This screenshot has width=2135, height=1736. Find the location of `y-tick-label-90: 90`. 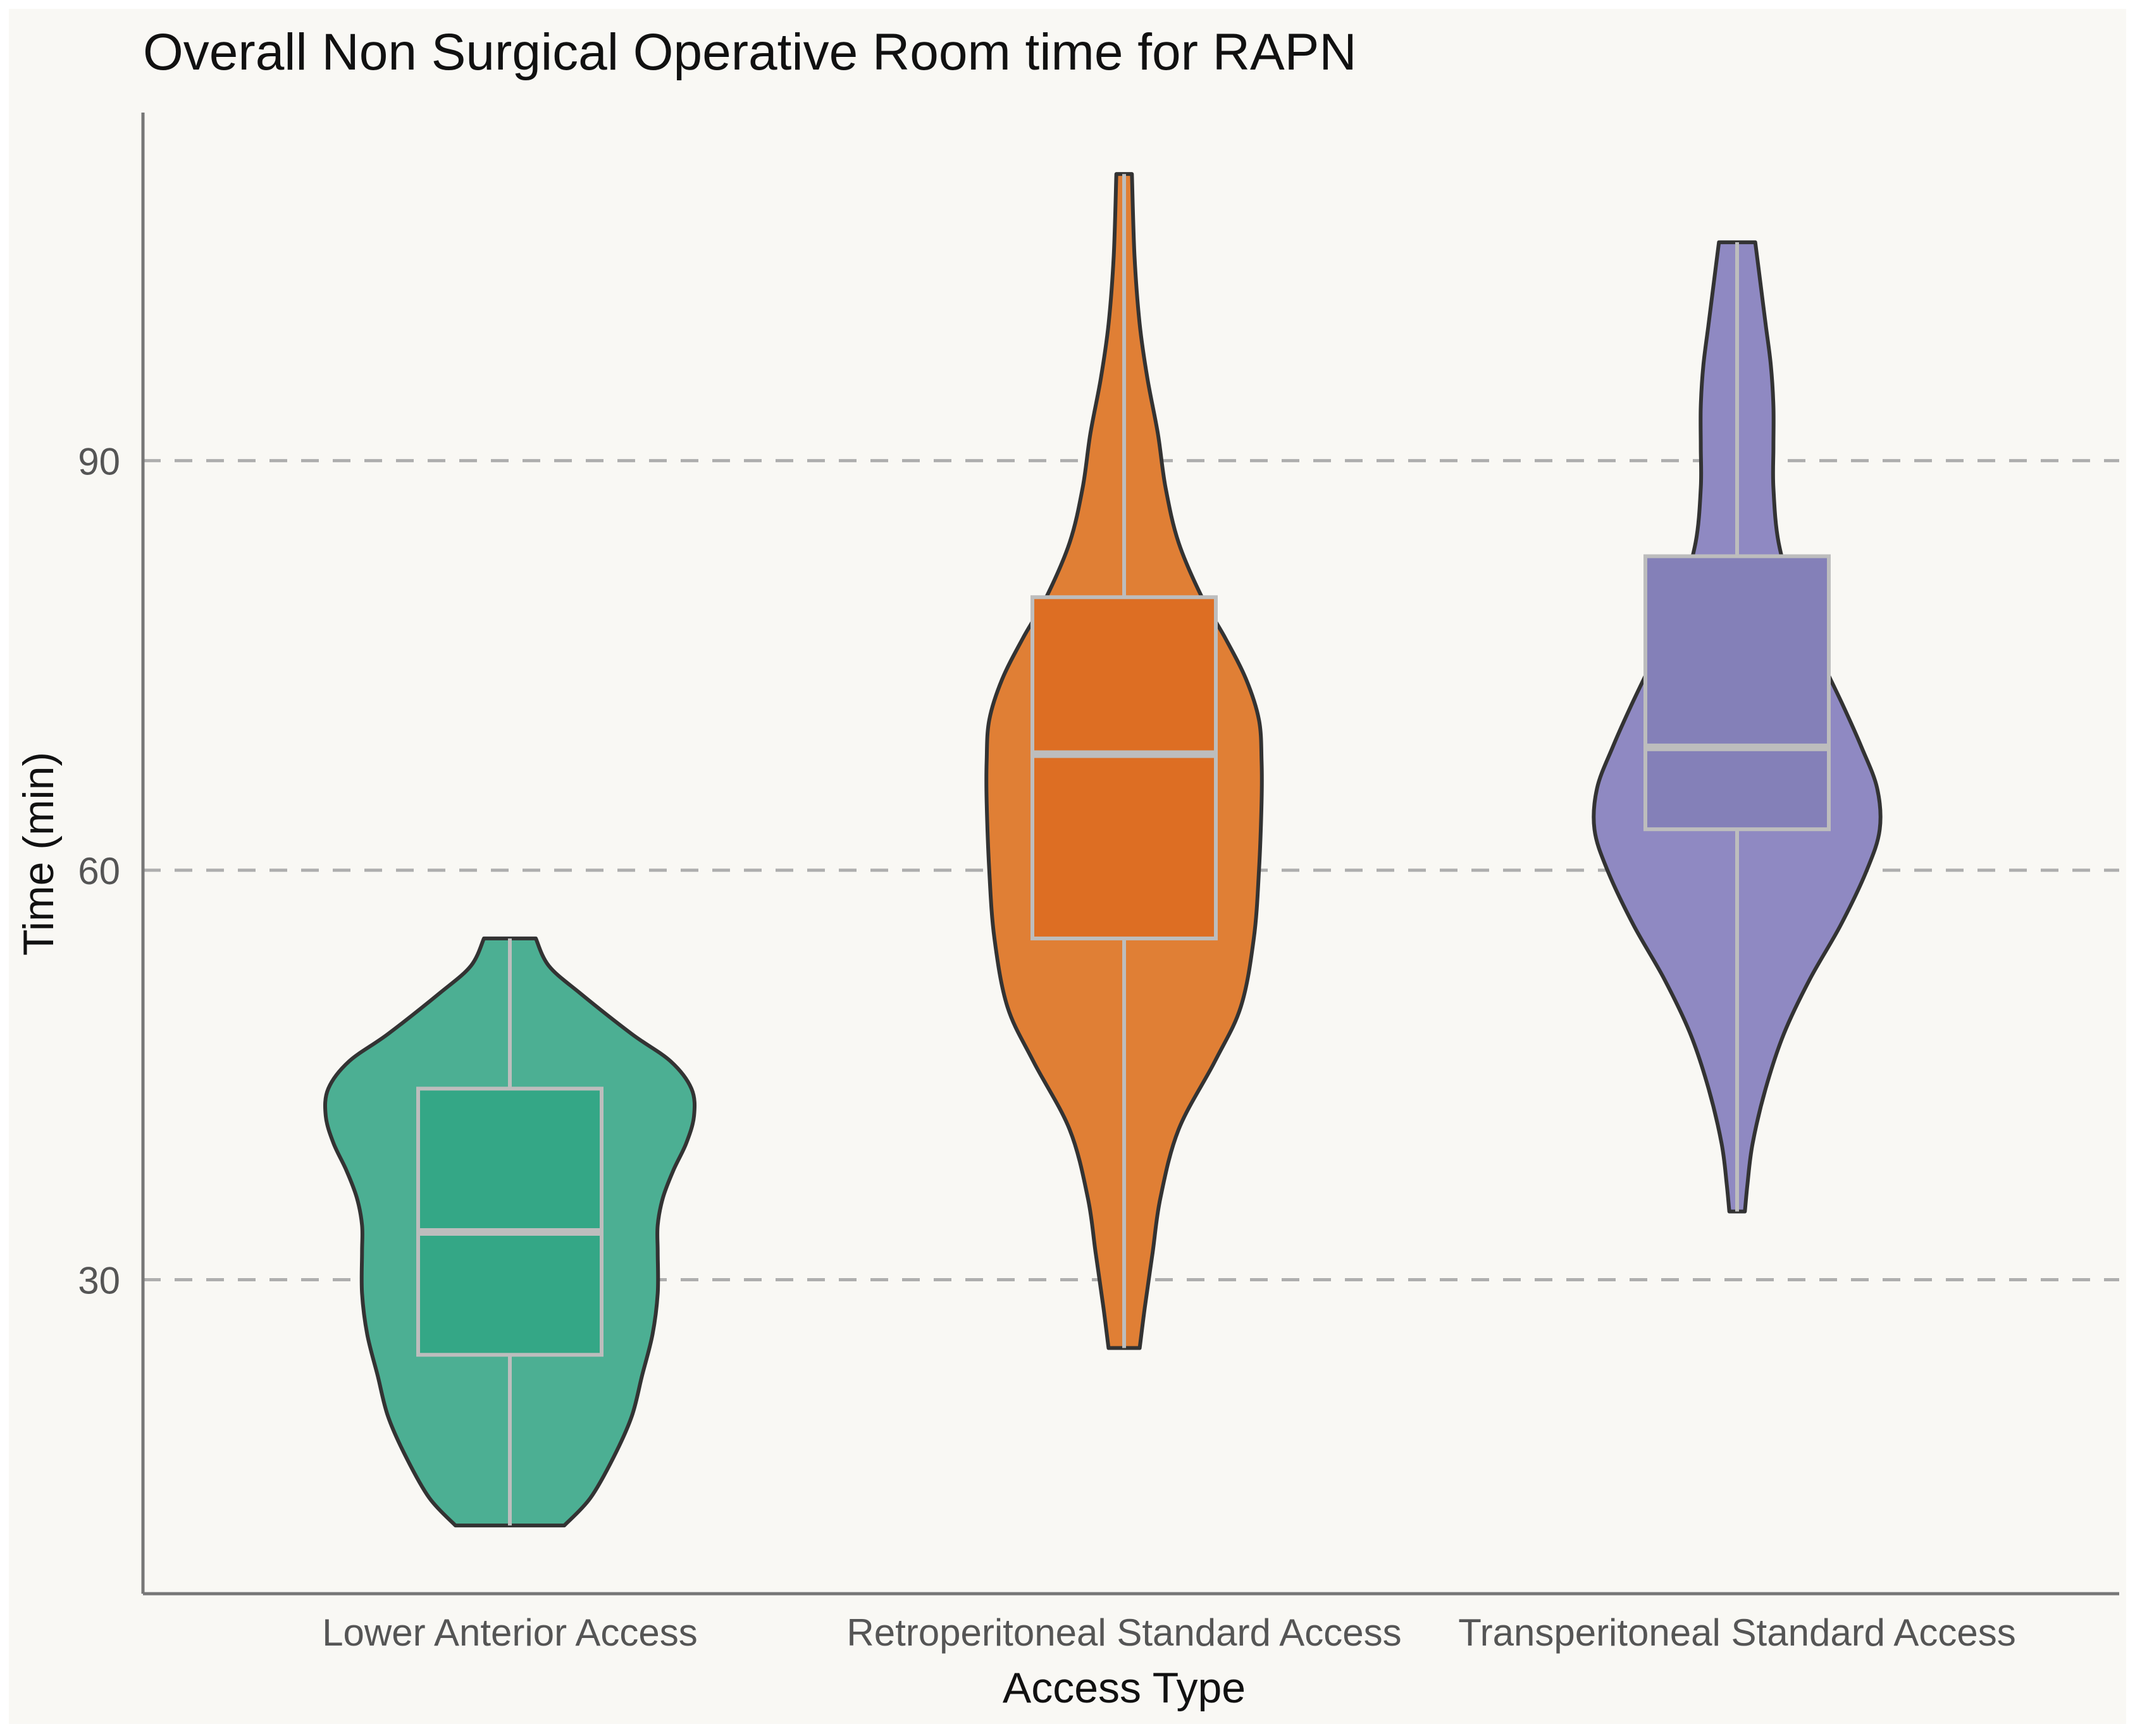

y-tick-label-90: 90 is located at coordinates (99, 461).